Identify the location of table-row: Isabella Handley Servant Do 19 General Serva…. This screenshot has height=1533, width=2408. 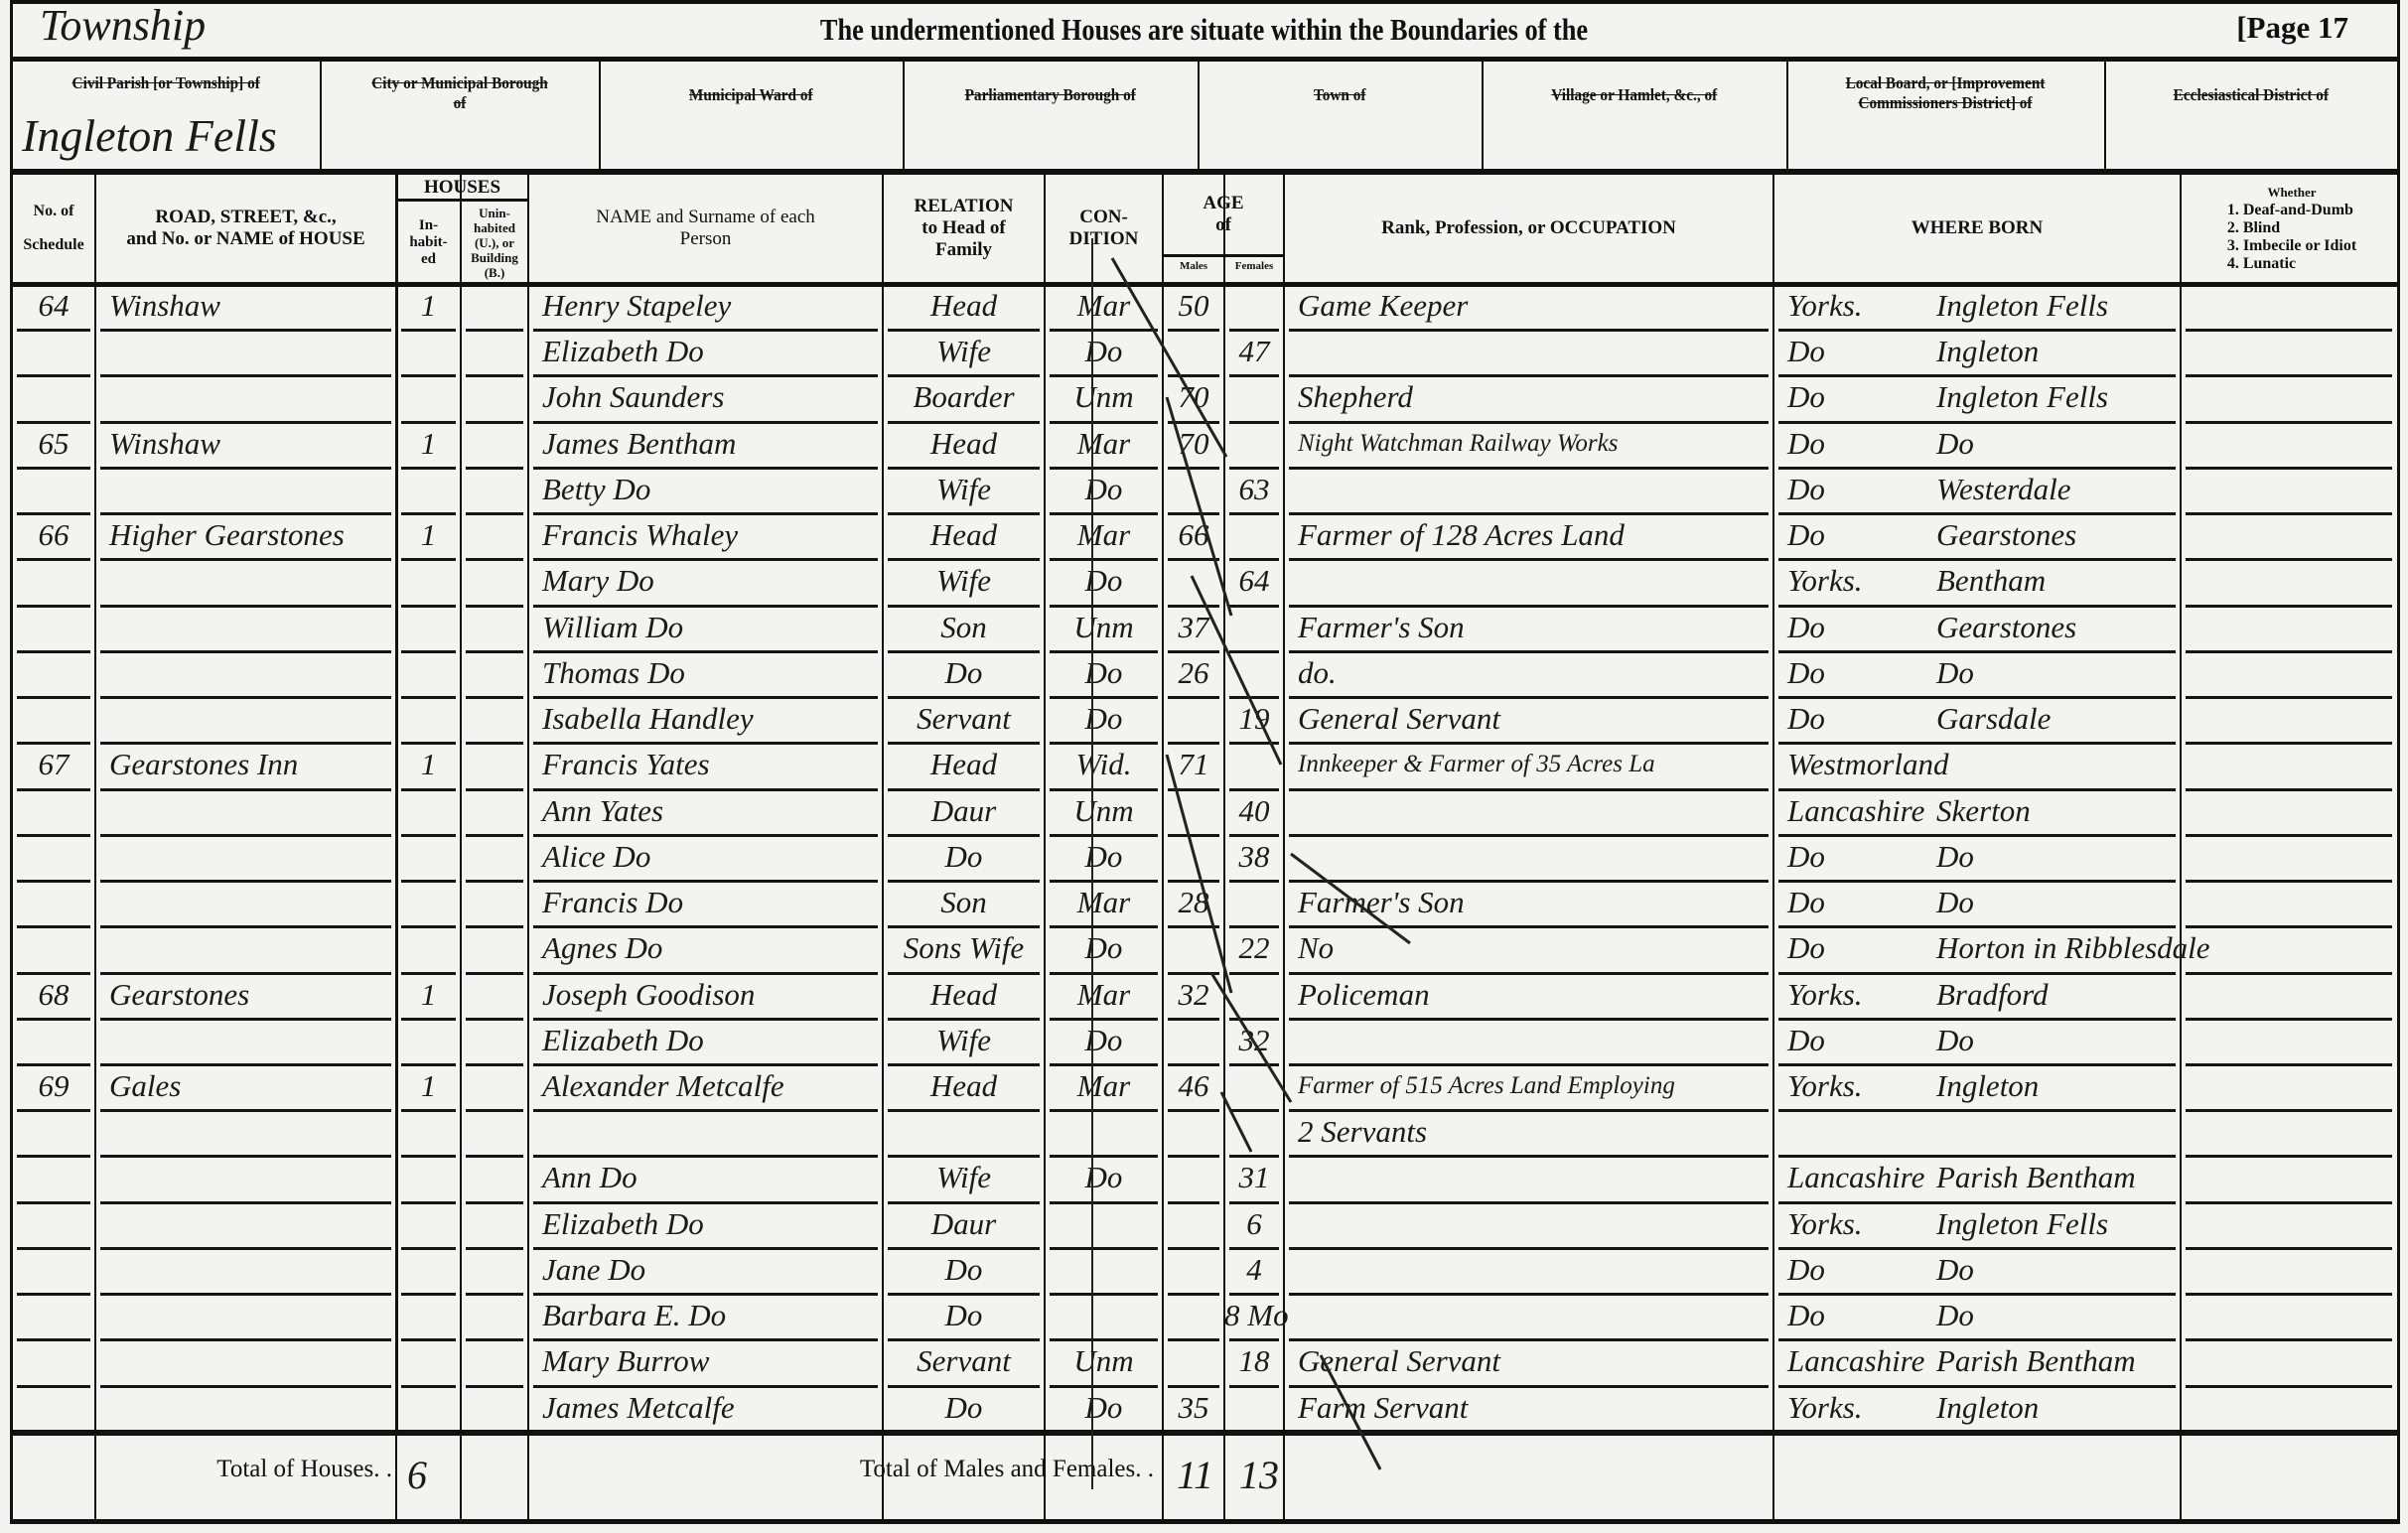
(1206, 722).